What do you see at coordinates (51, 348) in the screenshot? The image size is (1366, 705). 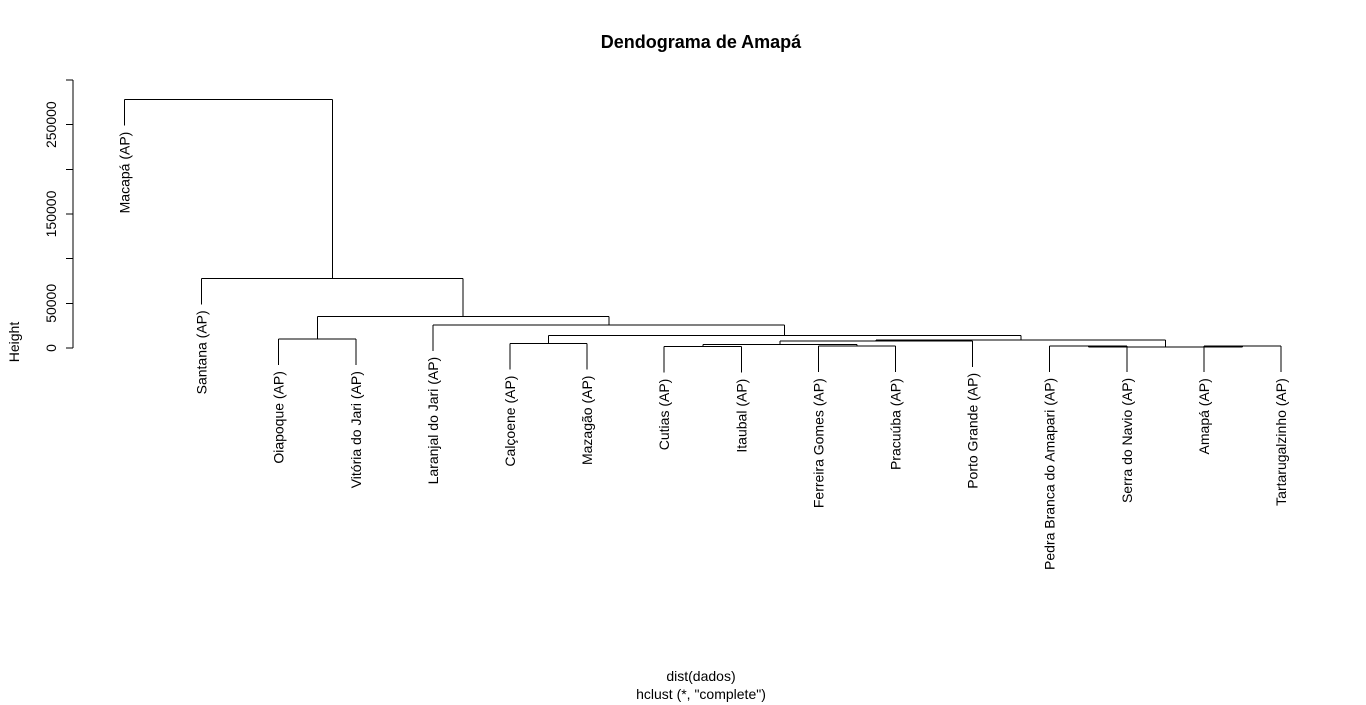 I see `y-tick-label: 0` at bounding box center [51, 348].